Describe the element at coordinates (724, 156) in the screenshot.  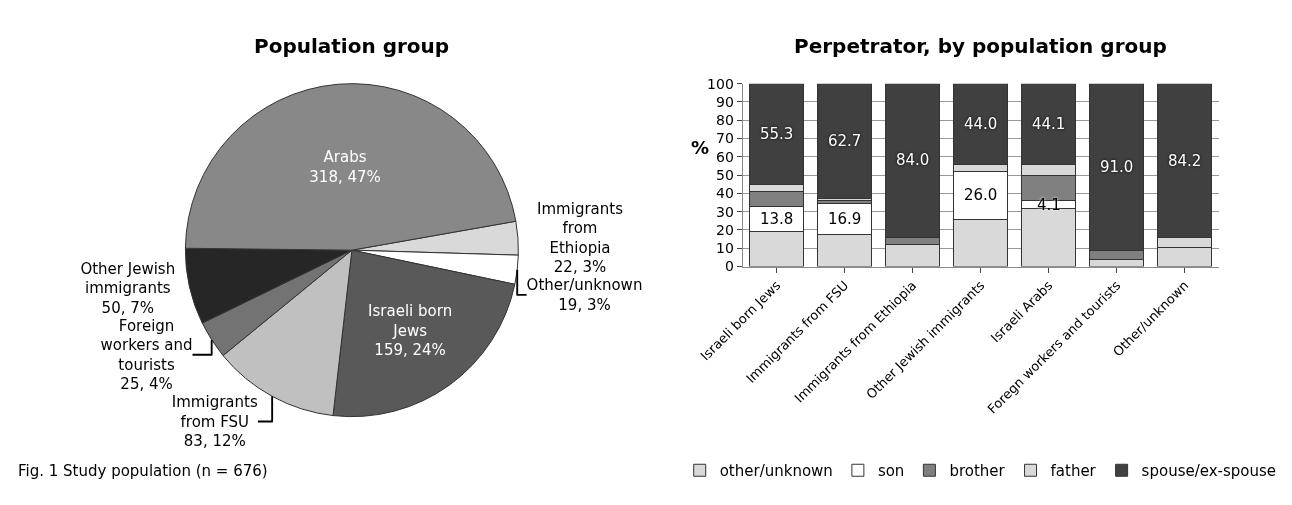
I see `y-tick-label: 60` at that location.